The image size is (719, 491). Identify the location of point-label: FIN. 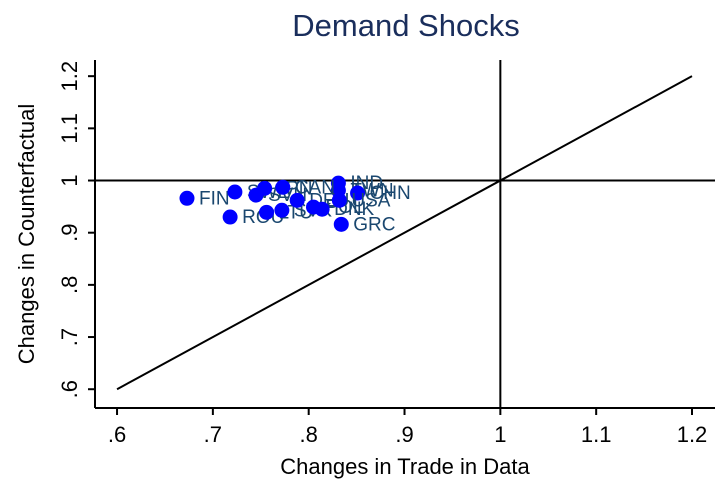
(214, 198).